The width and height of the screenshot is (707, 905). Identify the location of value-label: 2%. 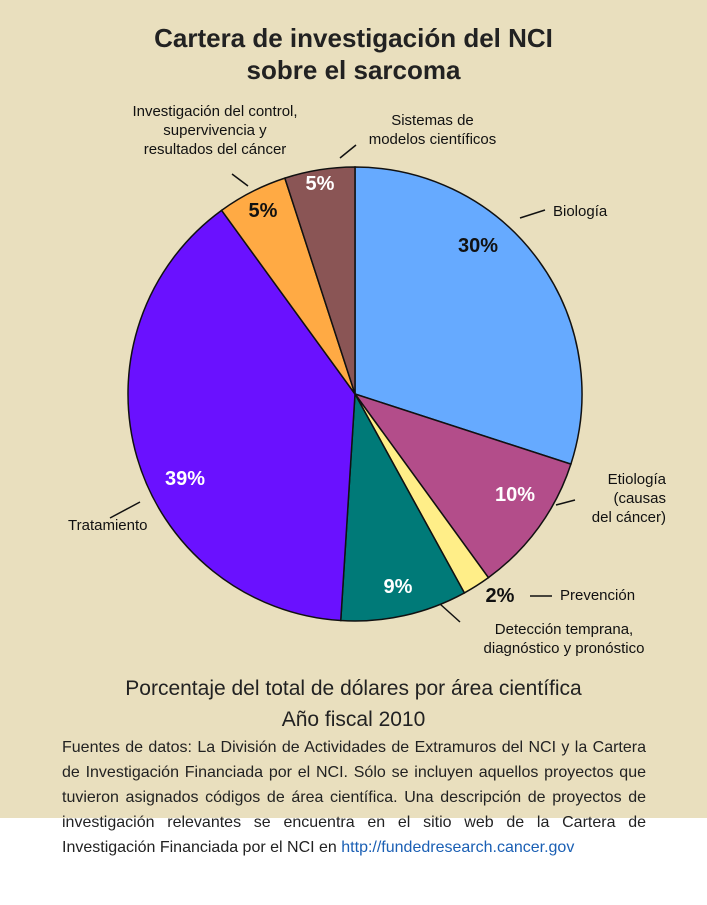
(500, 596).